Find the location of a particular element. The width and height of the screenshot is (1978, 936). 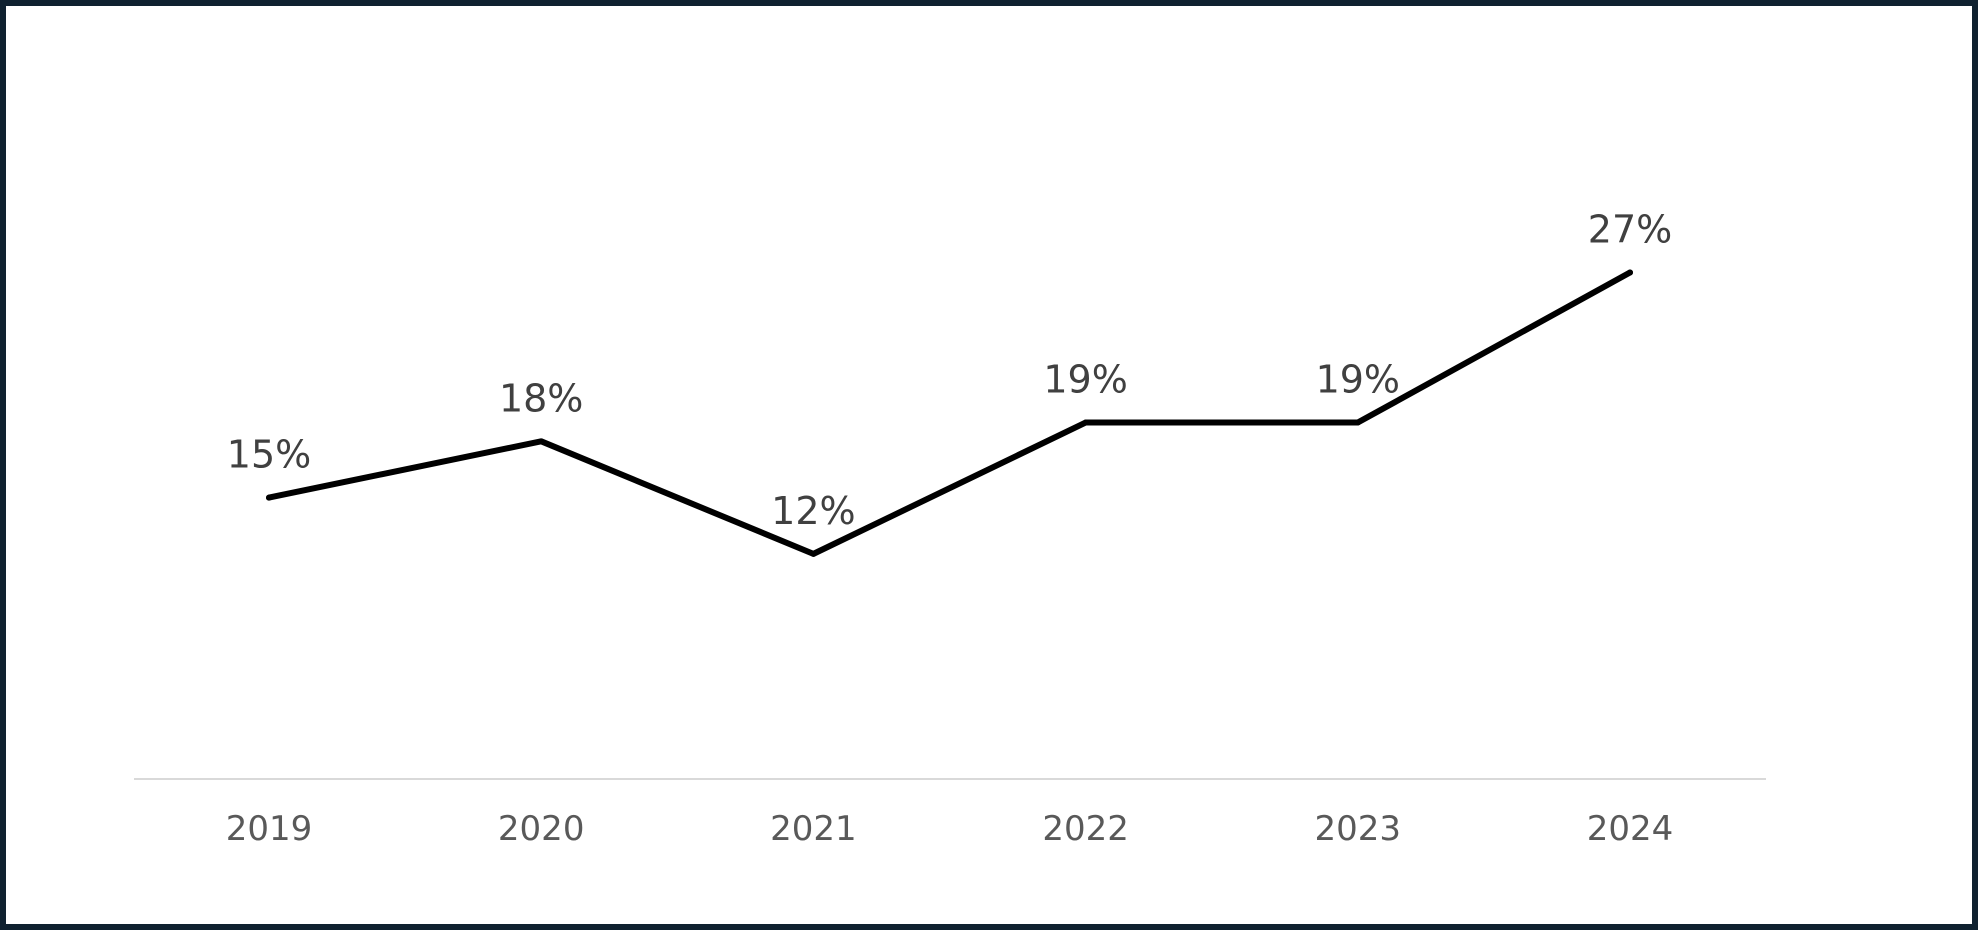

data-label-2019: 15% is located at coordinates (269, 455).